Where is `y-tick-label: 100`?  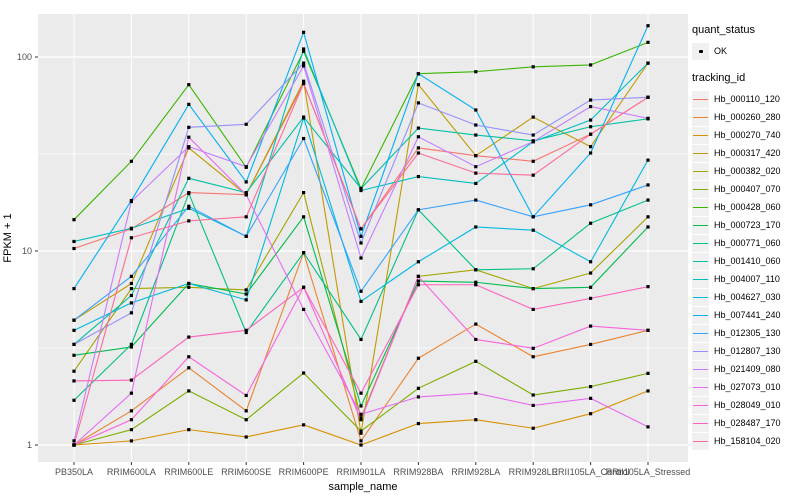
y-tick-label: 100 is located at coordinates (24, 57).